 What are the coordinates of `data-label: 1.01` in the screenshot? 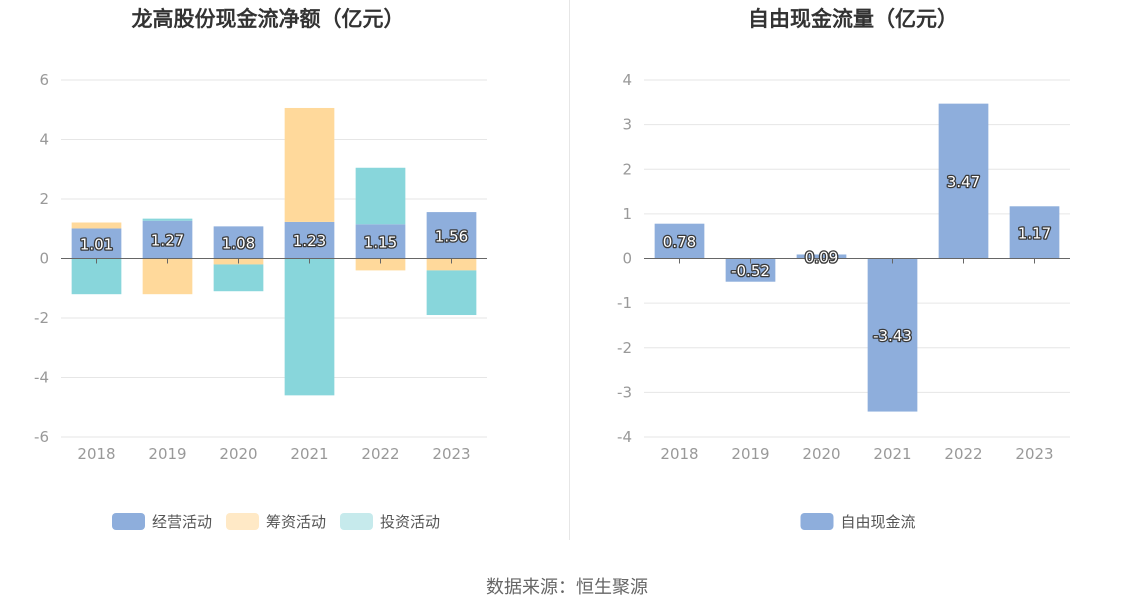 It's located at (96, 244).